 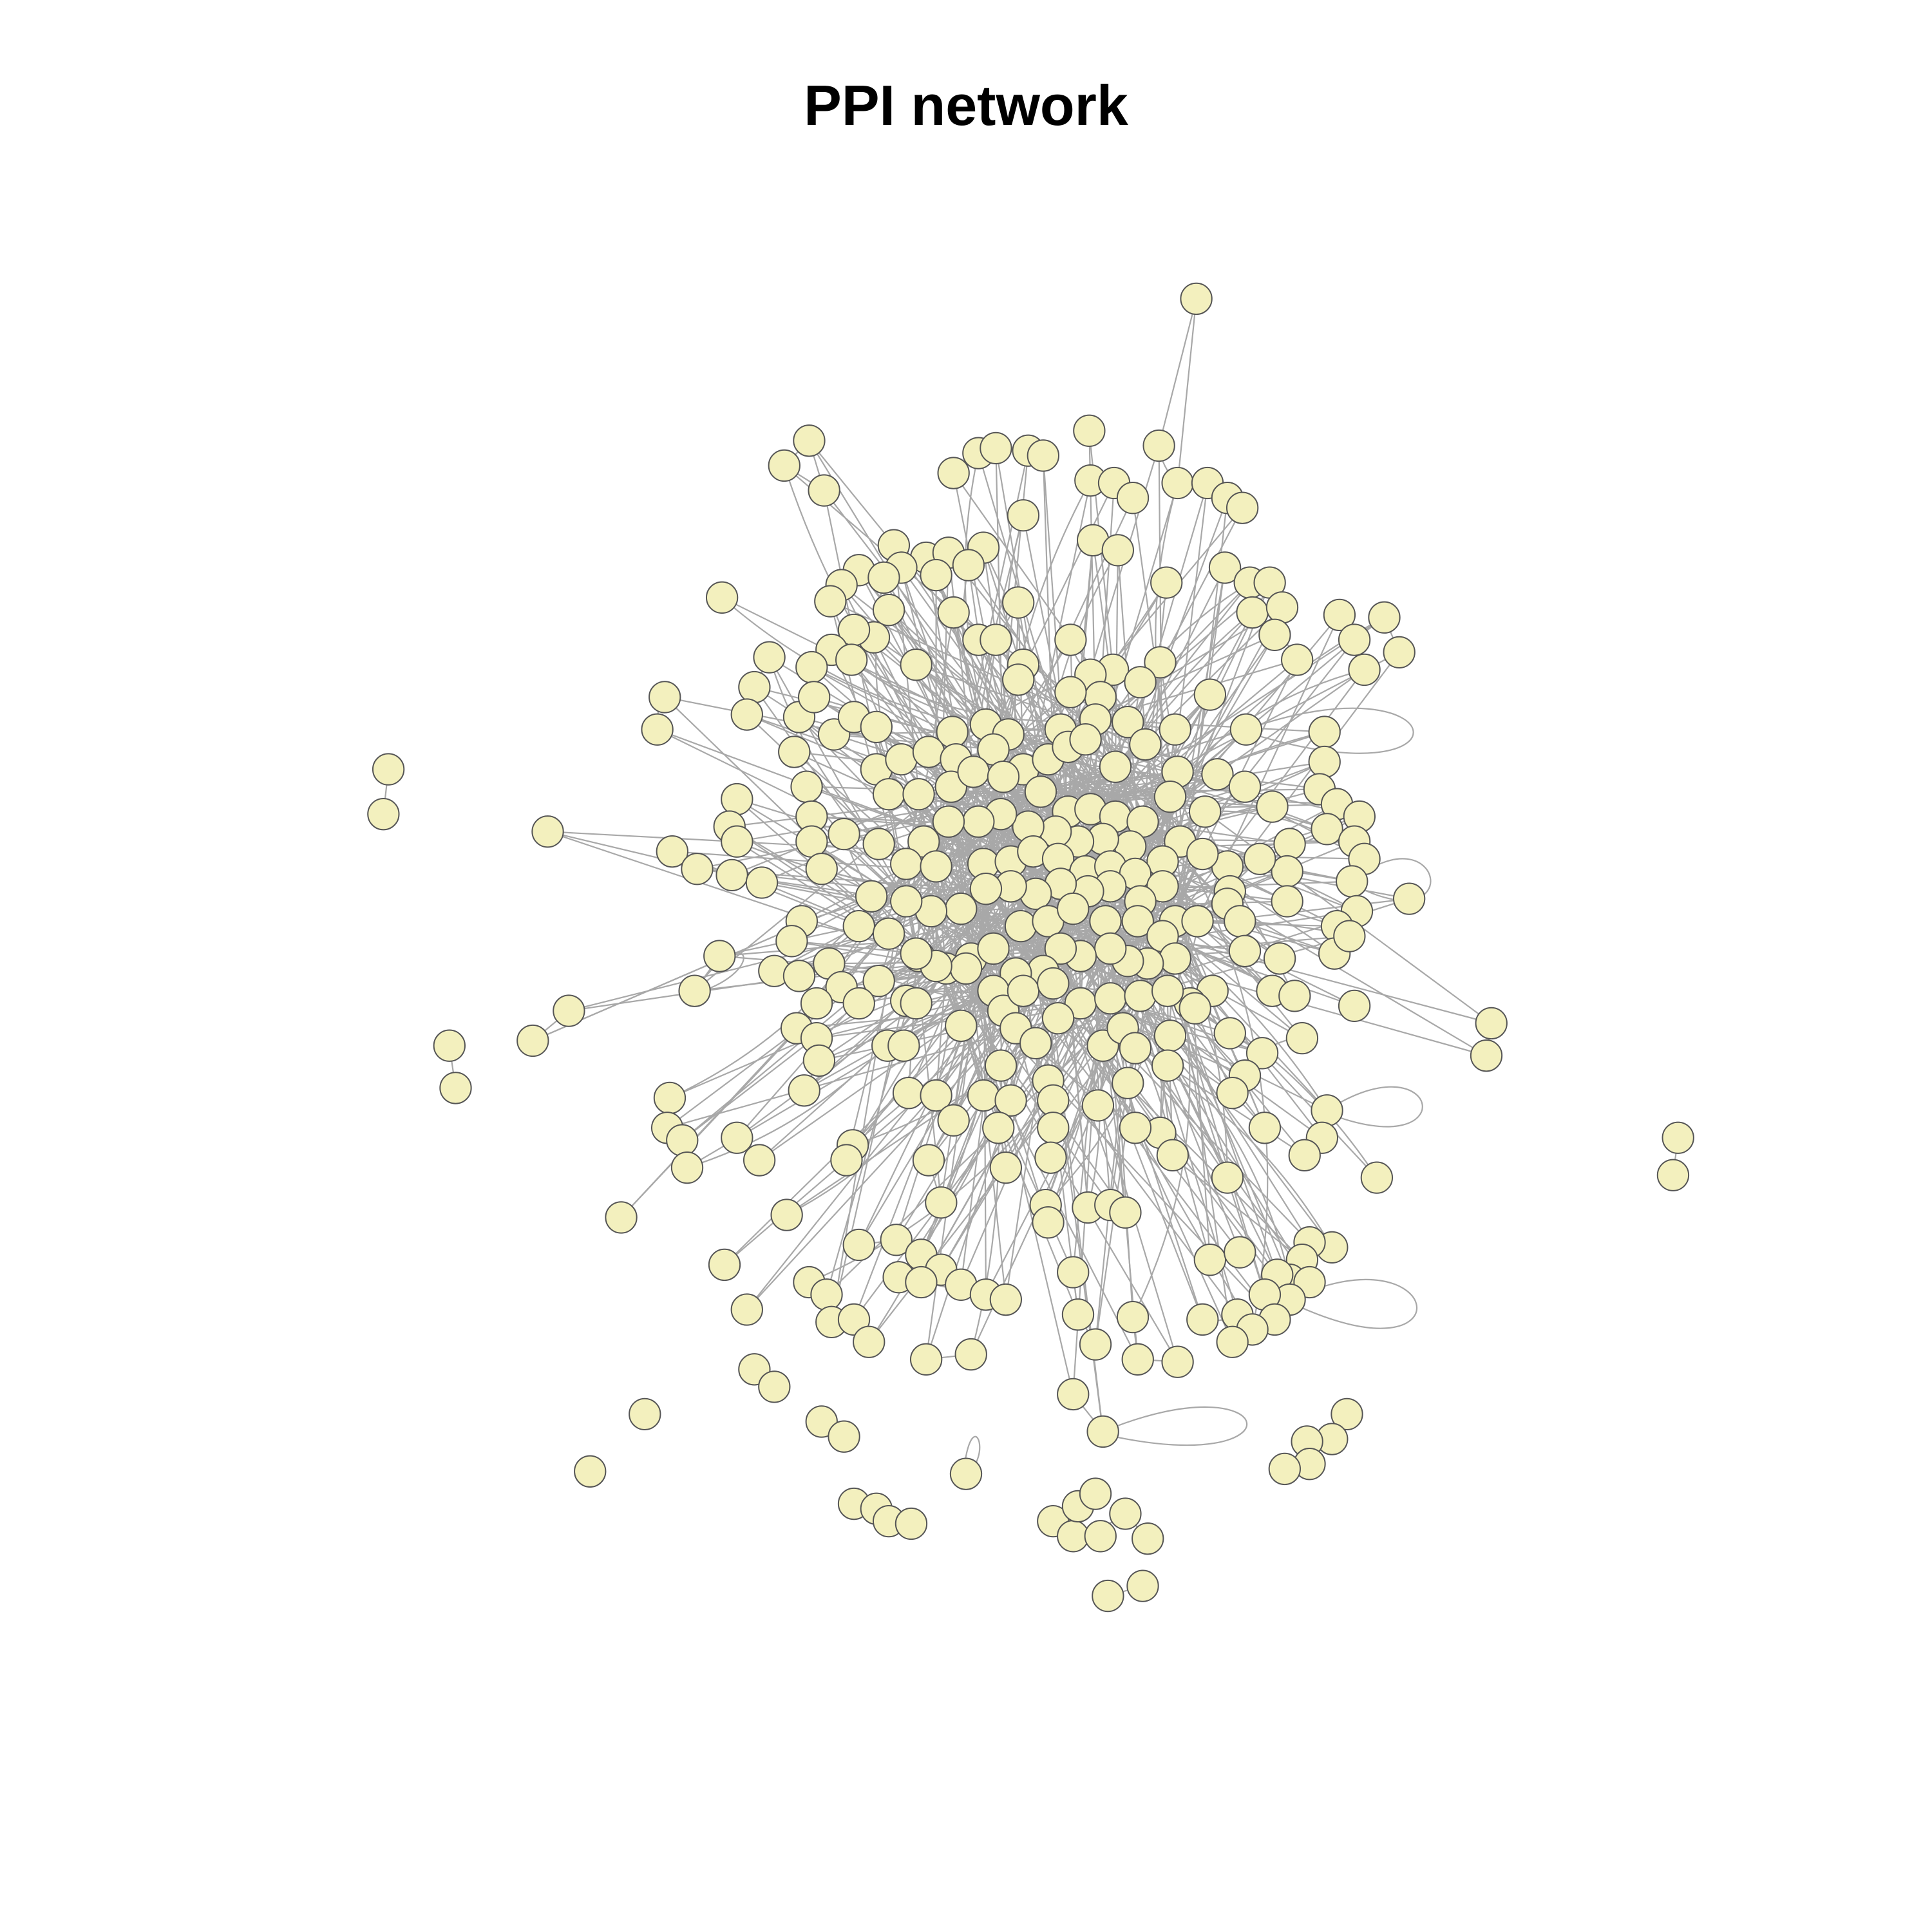 What do you see at coordinates (966, 105) in the screenshot?
I see `plot-title: PPI network` at bounding box center [966, 105].